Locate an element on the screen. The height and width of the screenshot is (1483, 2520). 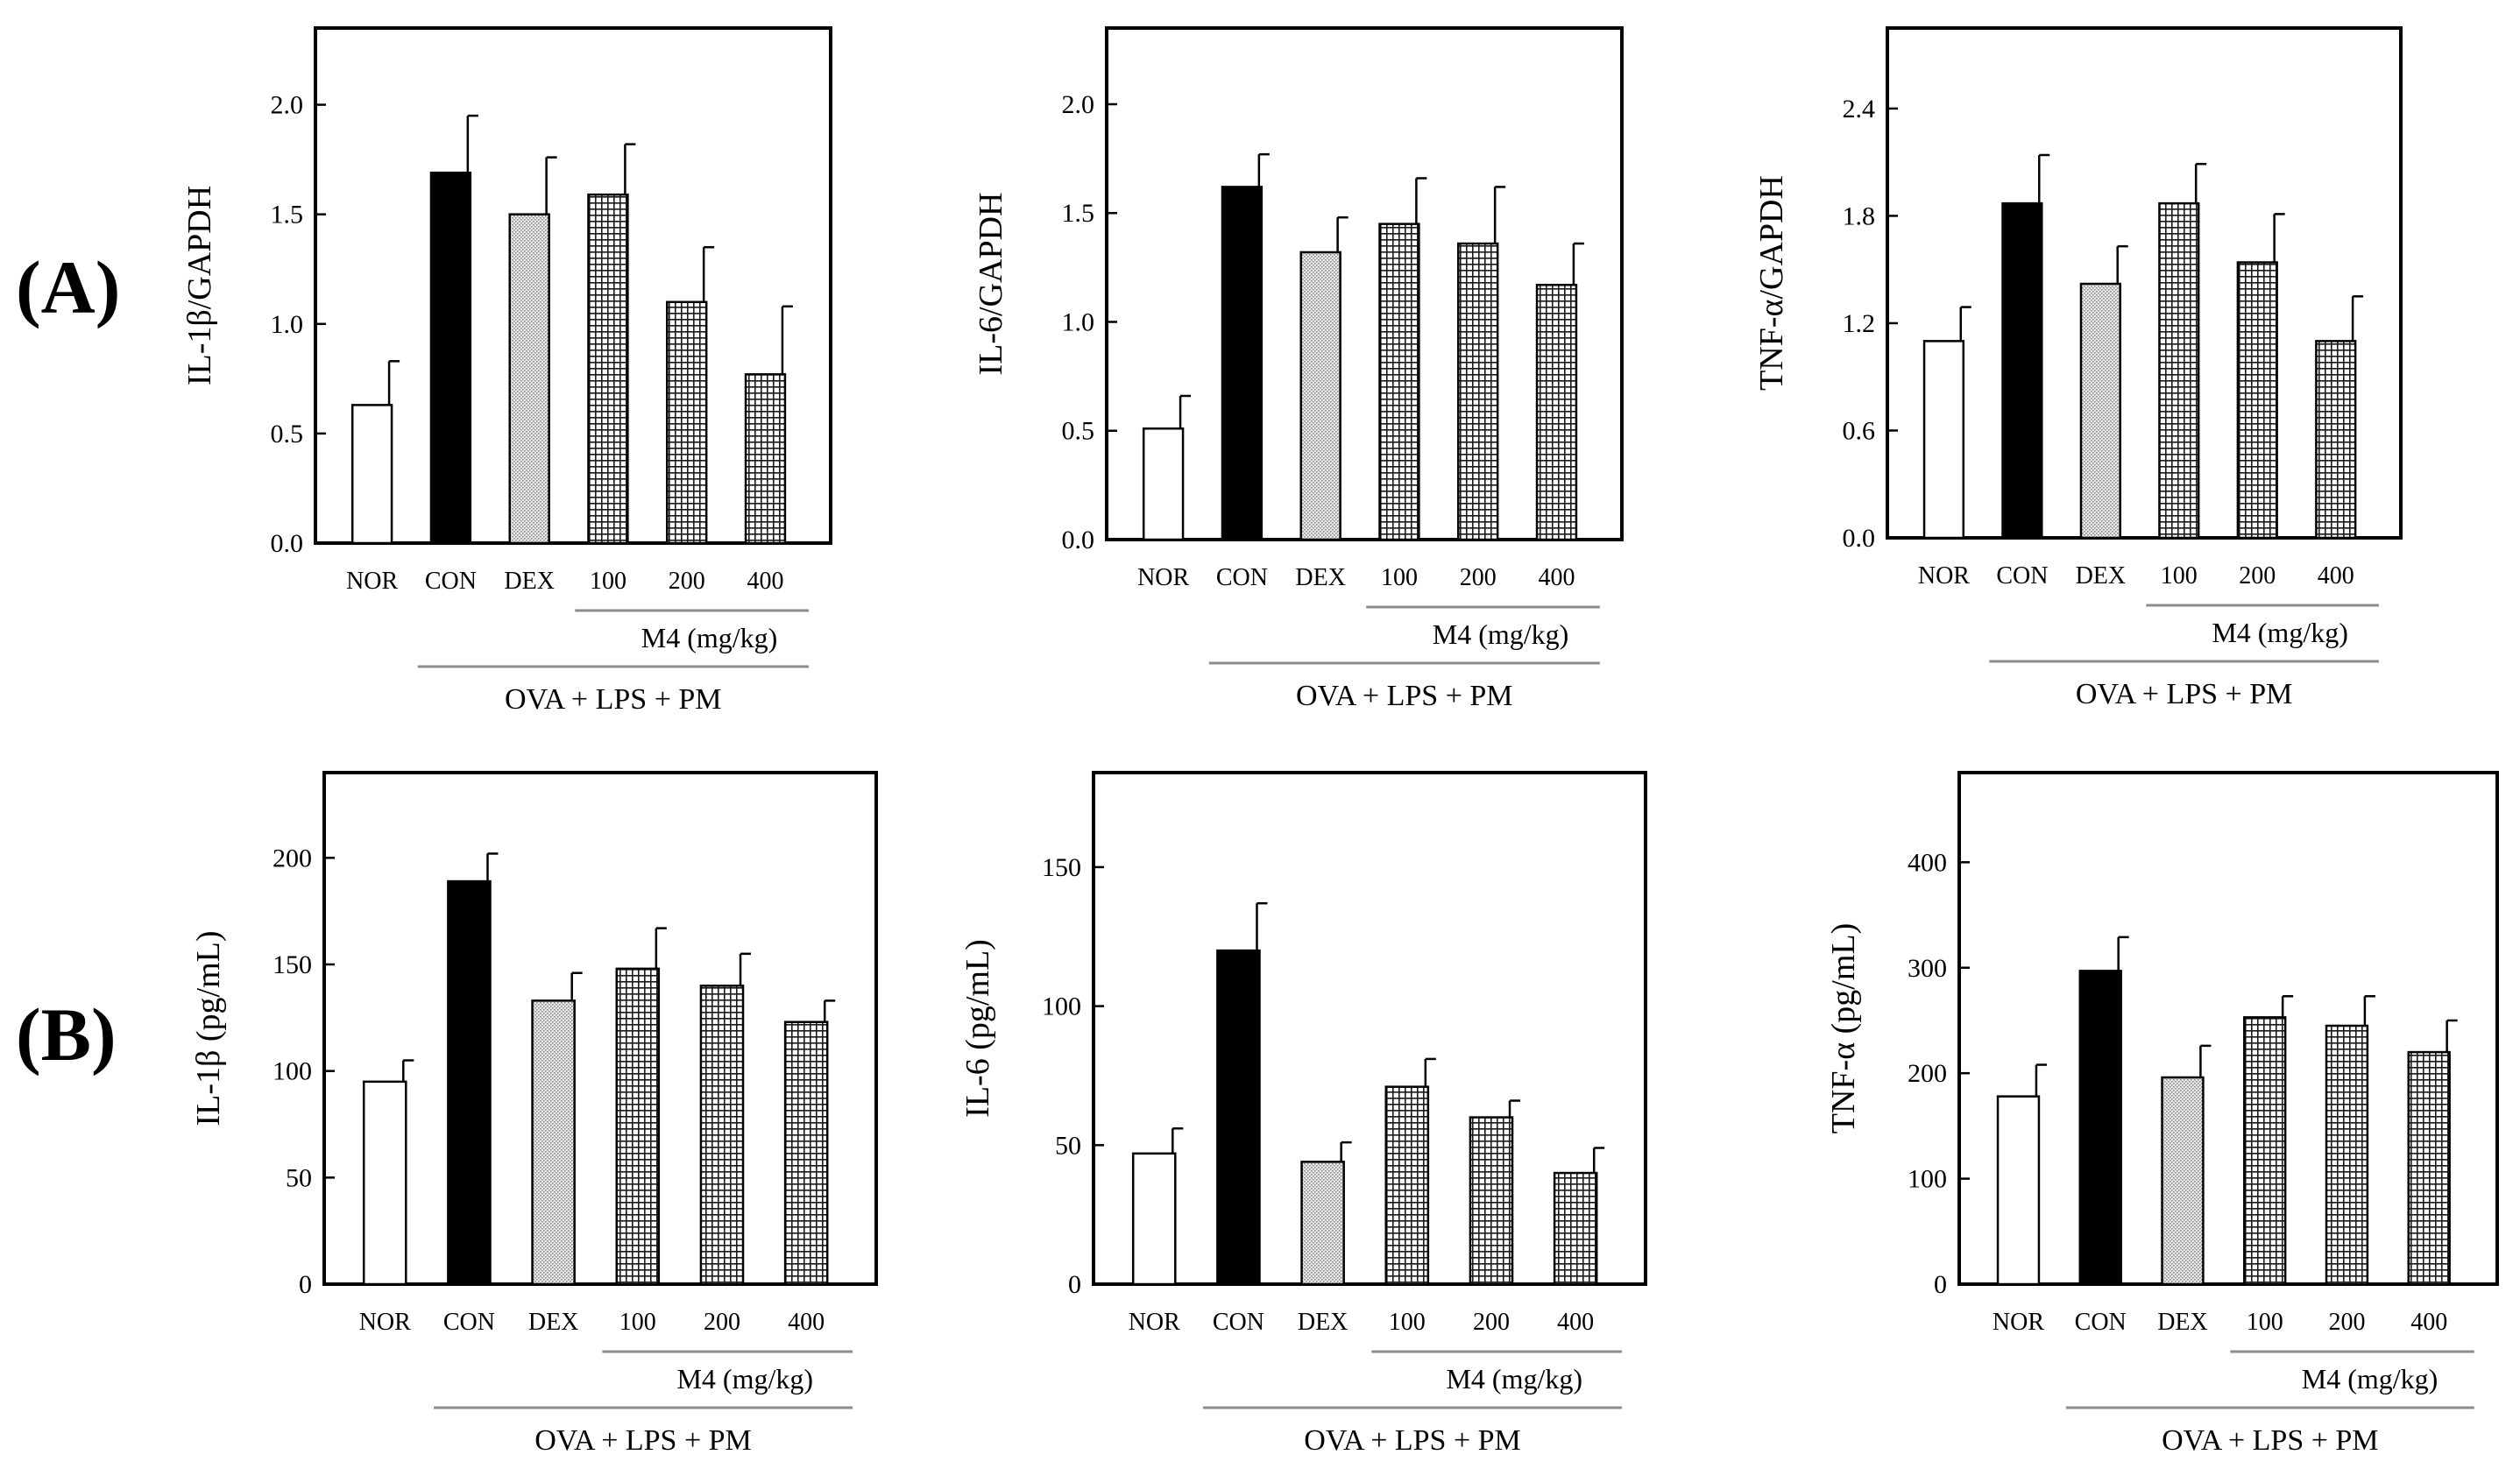
chart-3-bar-nor is located at coordinates (1943, 440).